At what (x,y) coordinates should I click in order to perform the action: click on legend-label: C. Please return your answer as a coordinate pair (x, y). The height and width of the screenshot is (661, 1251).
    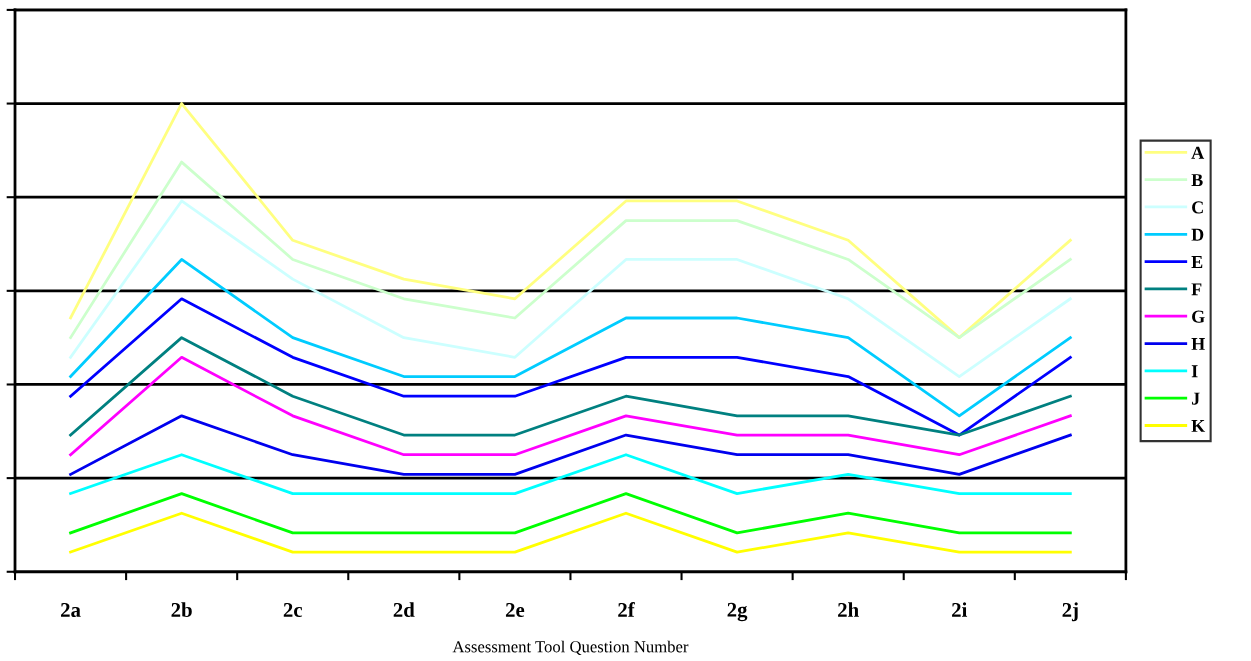
    Looking at the image, I should click on (1197, 207).